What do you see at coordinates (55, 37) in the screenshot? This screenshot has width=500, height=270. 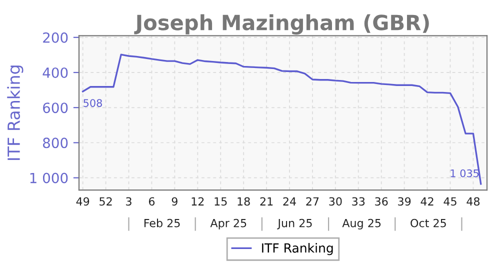 I see `y-tick-label: 200` at bounding box center [55, 37].